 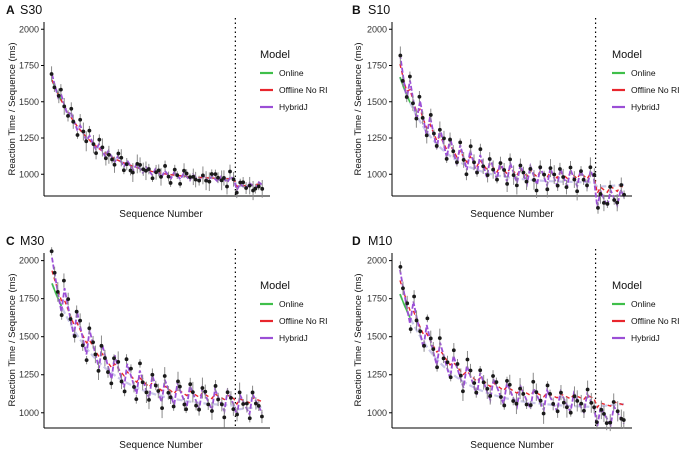 I want to click on plot-area-c: 1000 1250 1500 1750 2000, so click(x=144, y=338).